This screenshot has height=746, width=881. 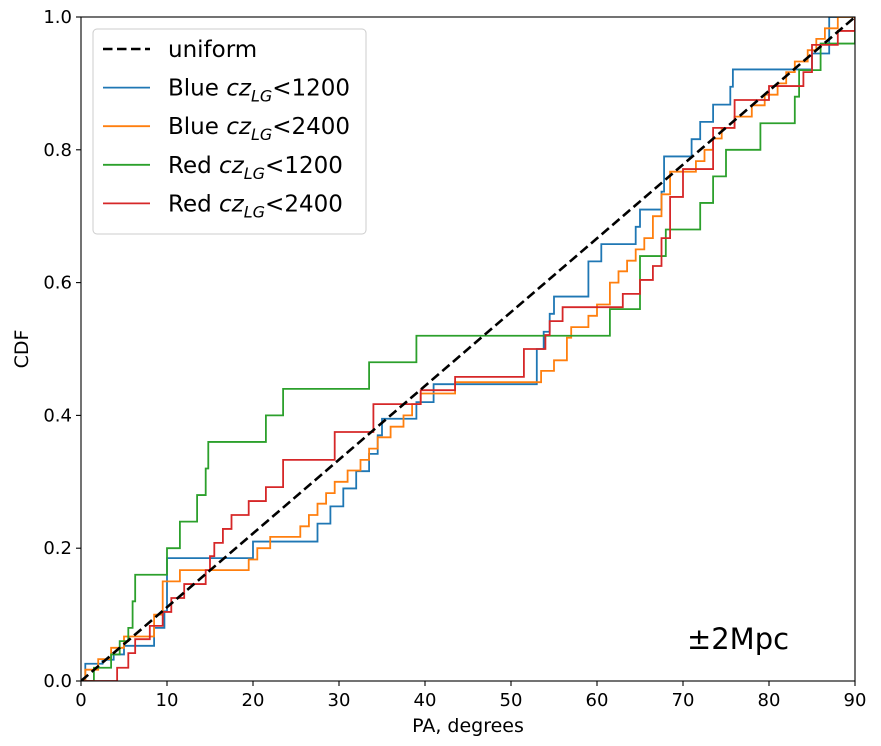 I want to click on x-tick-label: 30, so click(x=339, y=700).